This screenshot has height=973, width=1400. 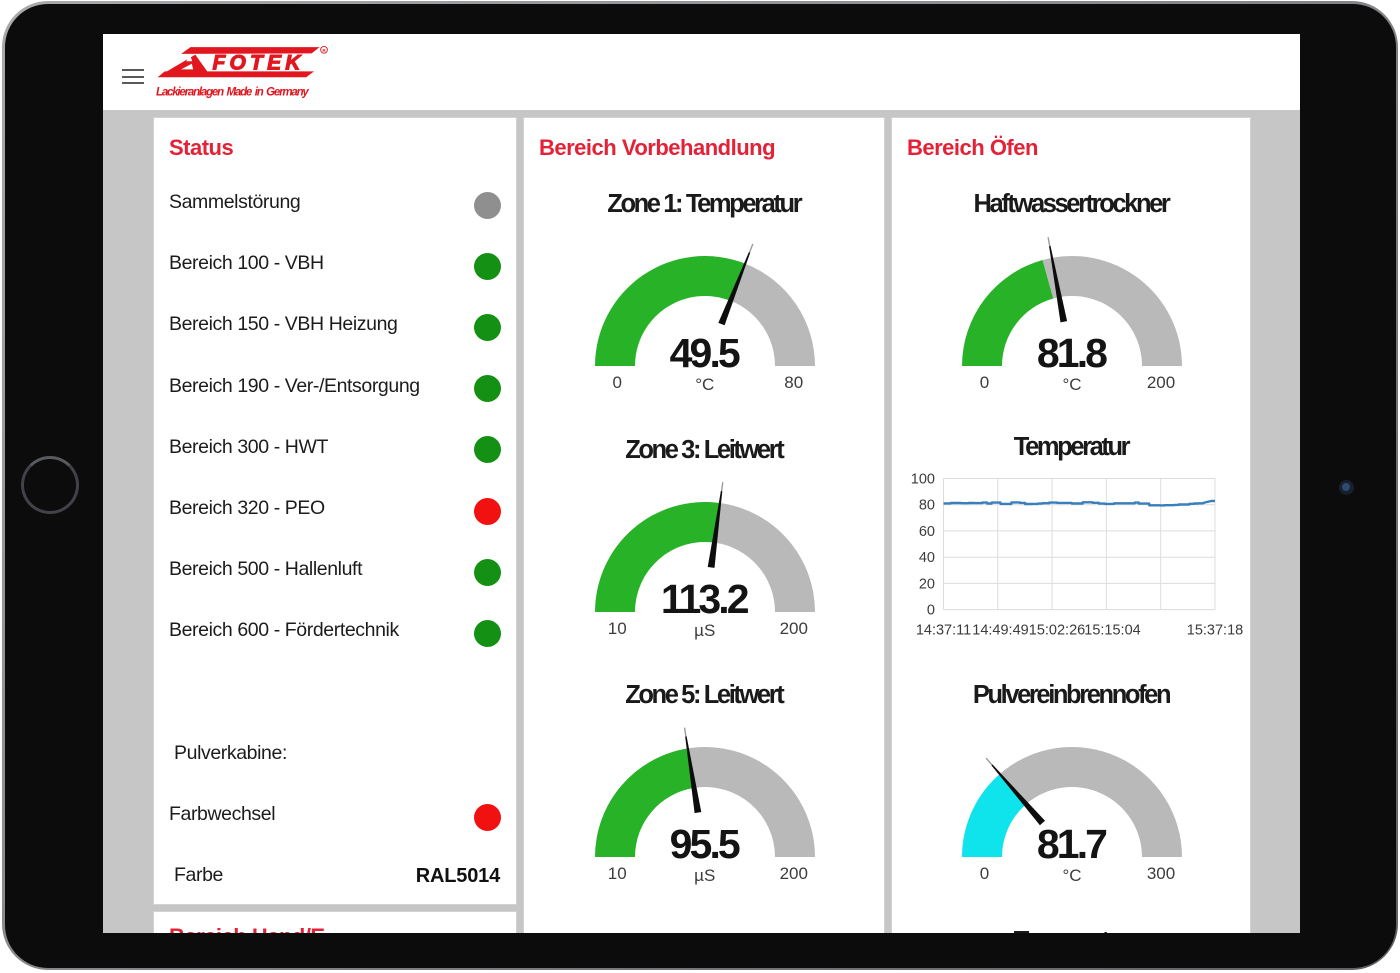 I want to click on svg-text: FOTEK, so click(x=258, y=63).